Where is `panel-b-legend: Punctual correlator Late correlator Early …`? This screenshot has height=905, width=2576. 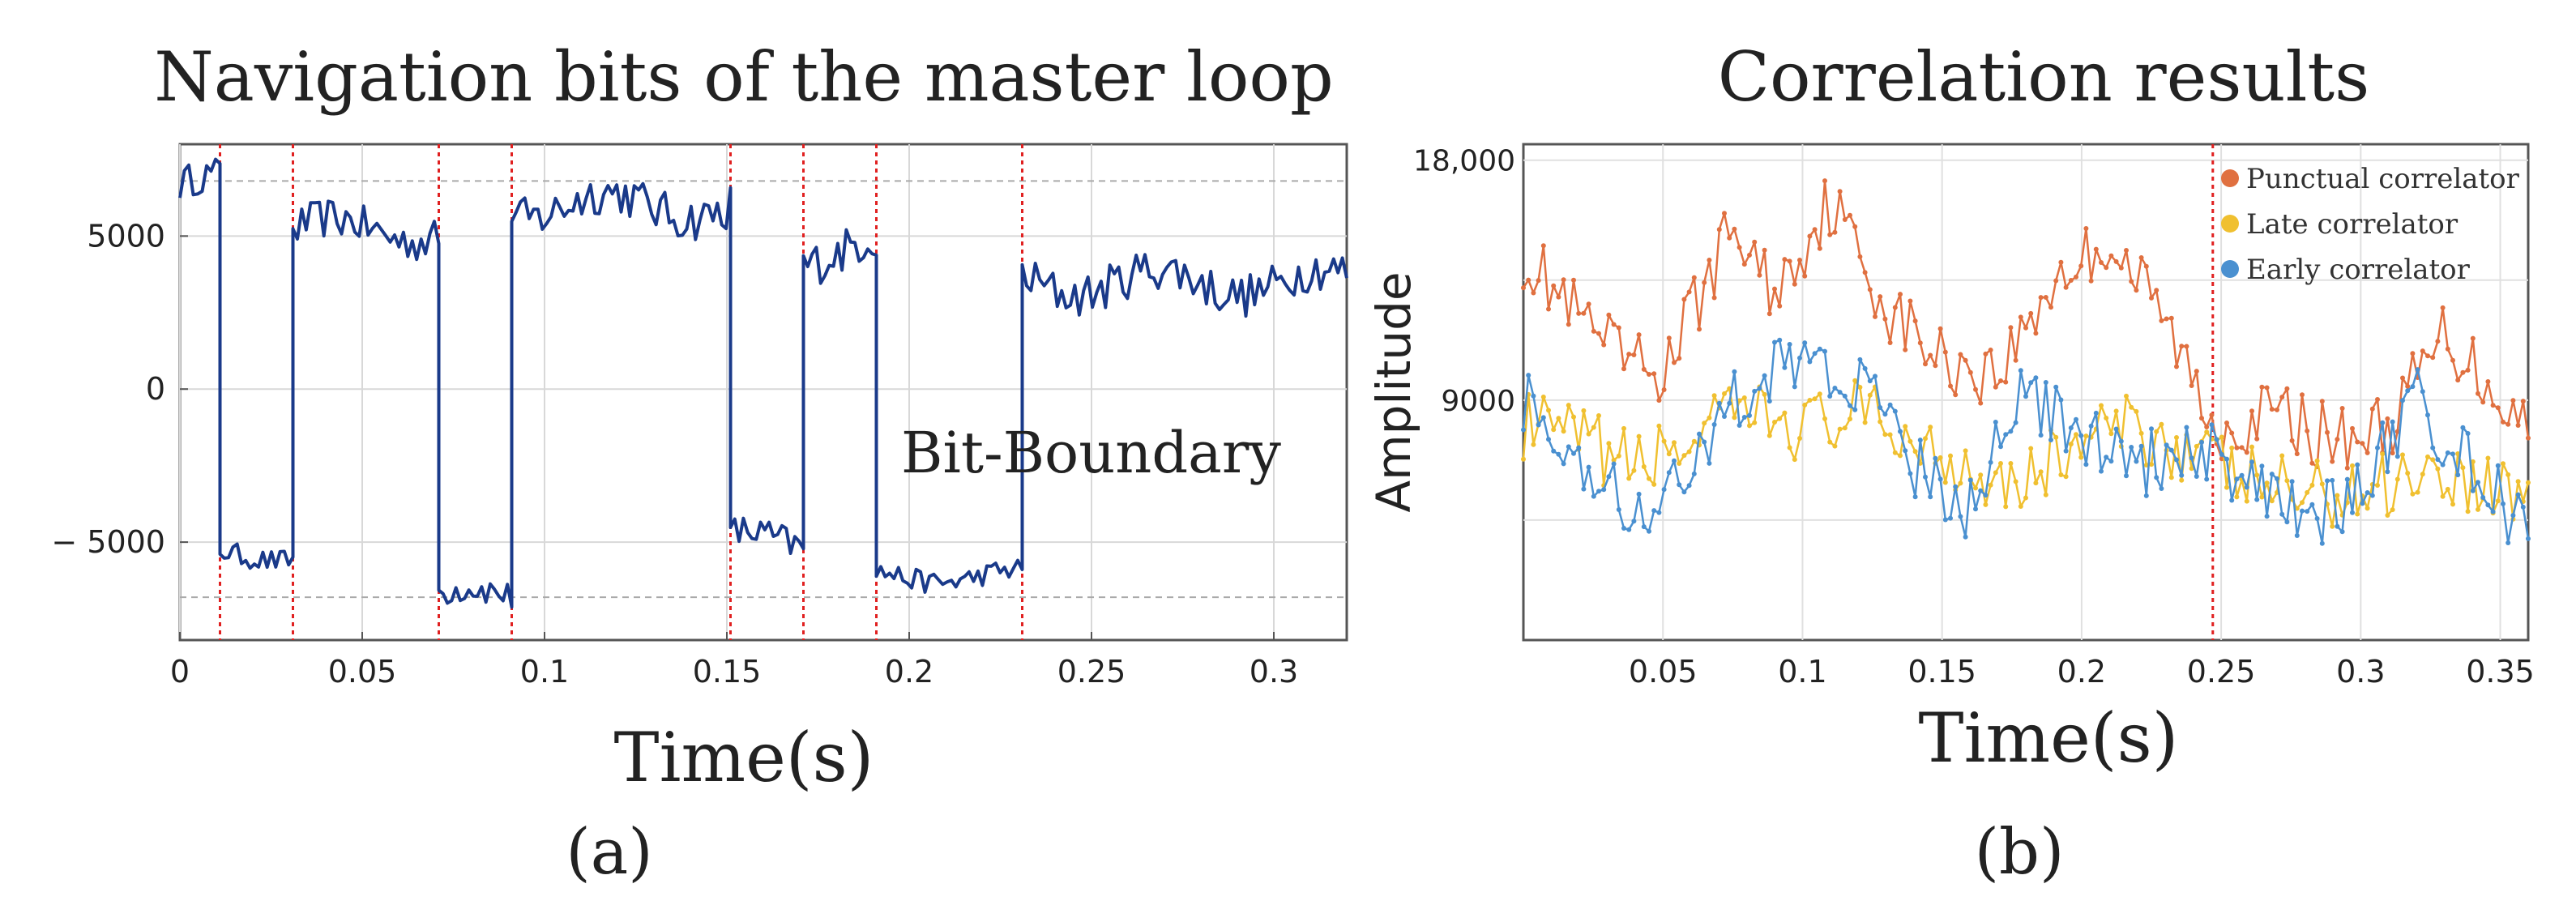
panel-b-legend: Punctual correlator Late correlator Early … is located at coordinates (2370, 224).